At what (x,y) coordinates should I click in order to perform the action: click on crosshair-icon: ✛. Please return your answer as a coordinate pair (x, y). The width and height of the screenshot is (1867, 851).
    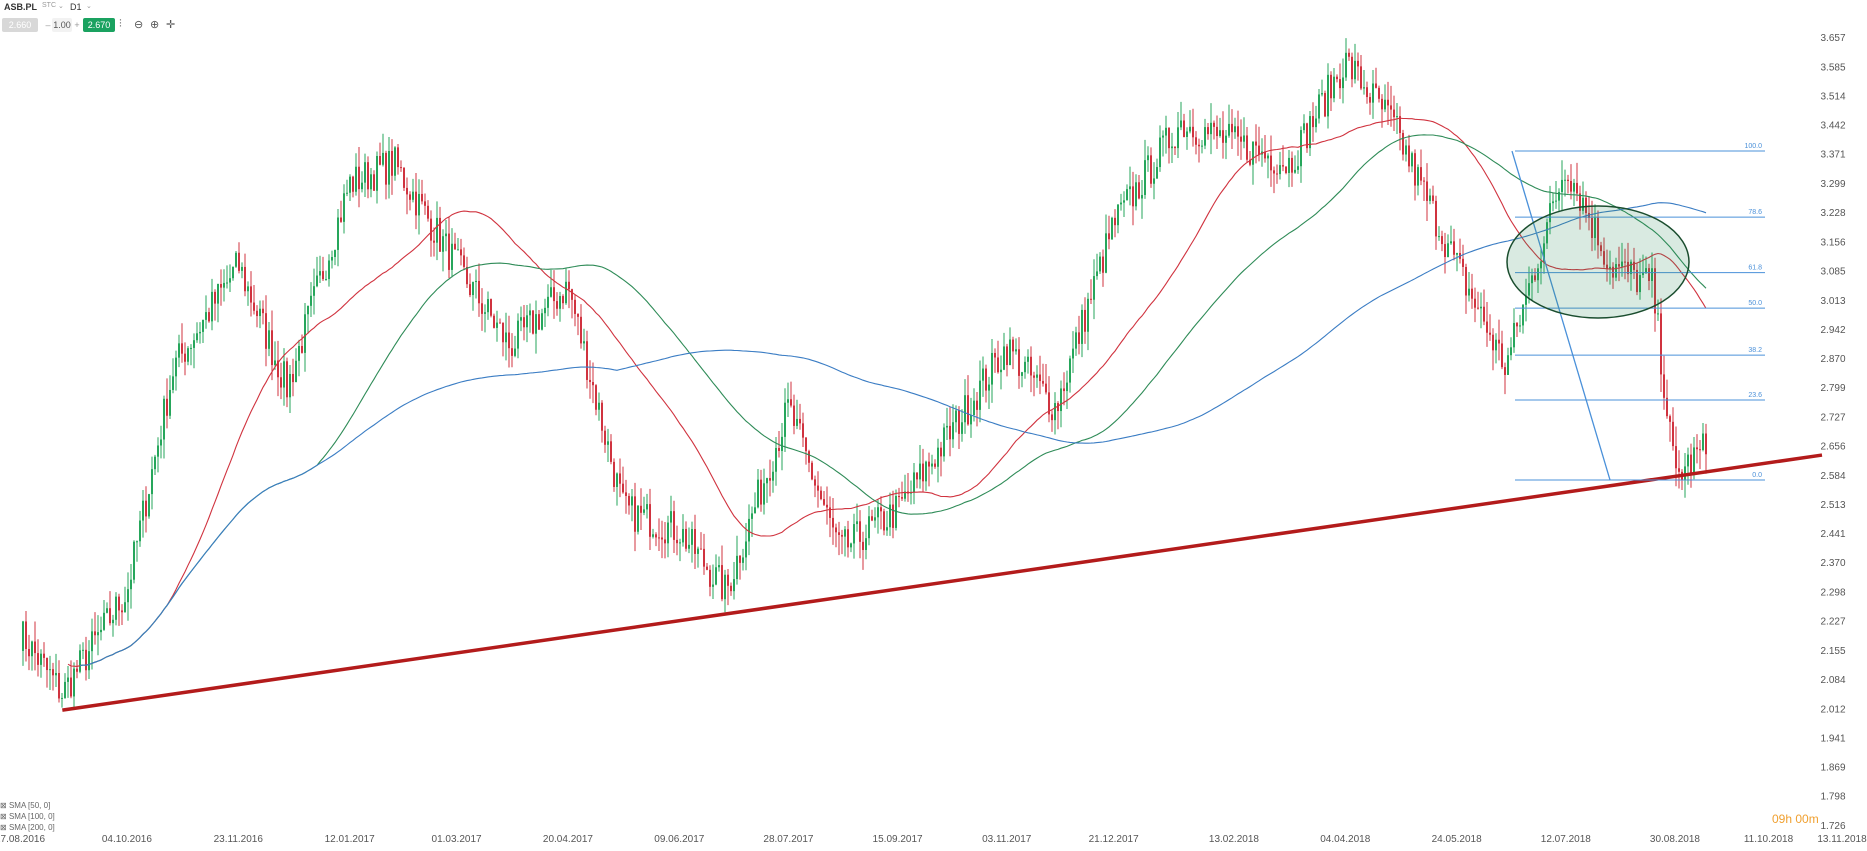
    Looking at the image, I should click on (171, 25).